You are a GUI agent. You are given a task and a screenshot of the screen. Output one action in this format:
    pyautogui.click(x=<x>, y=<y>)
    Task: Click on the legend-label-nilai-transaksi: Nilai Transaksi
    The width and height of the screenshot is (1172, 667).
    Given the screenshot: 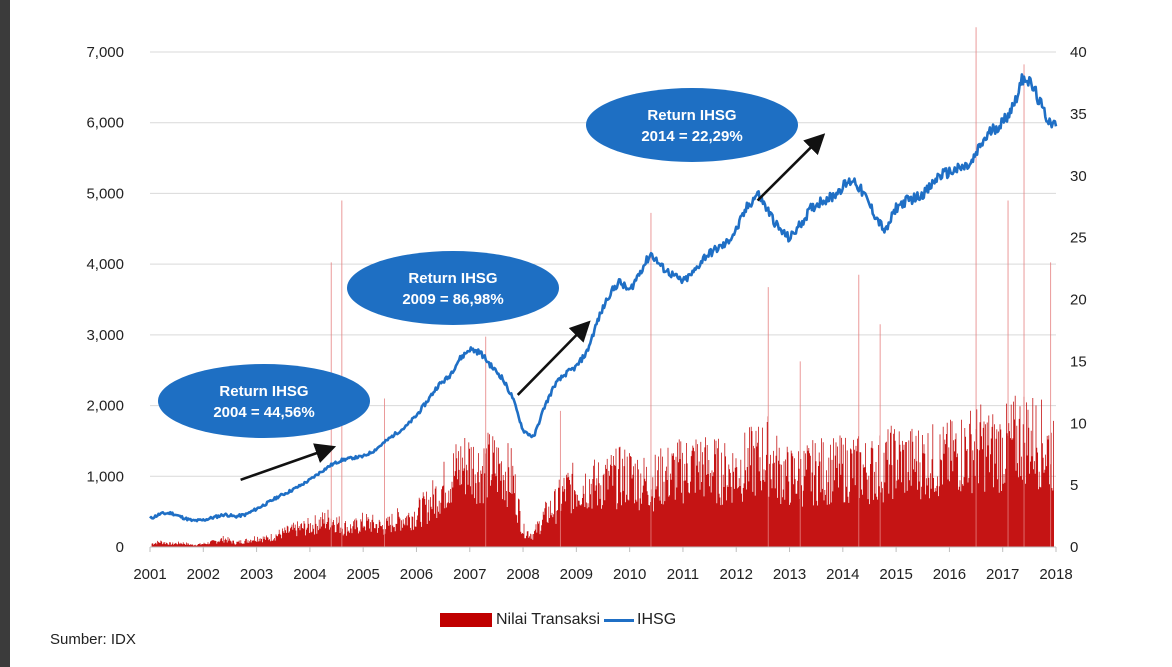 What is the action you would take?
    pyautogui.click(x=548, y=619)
    